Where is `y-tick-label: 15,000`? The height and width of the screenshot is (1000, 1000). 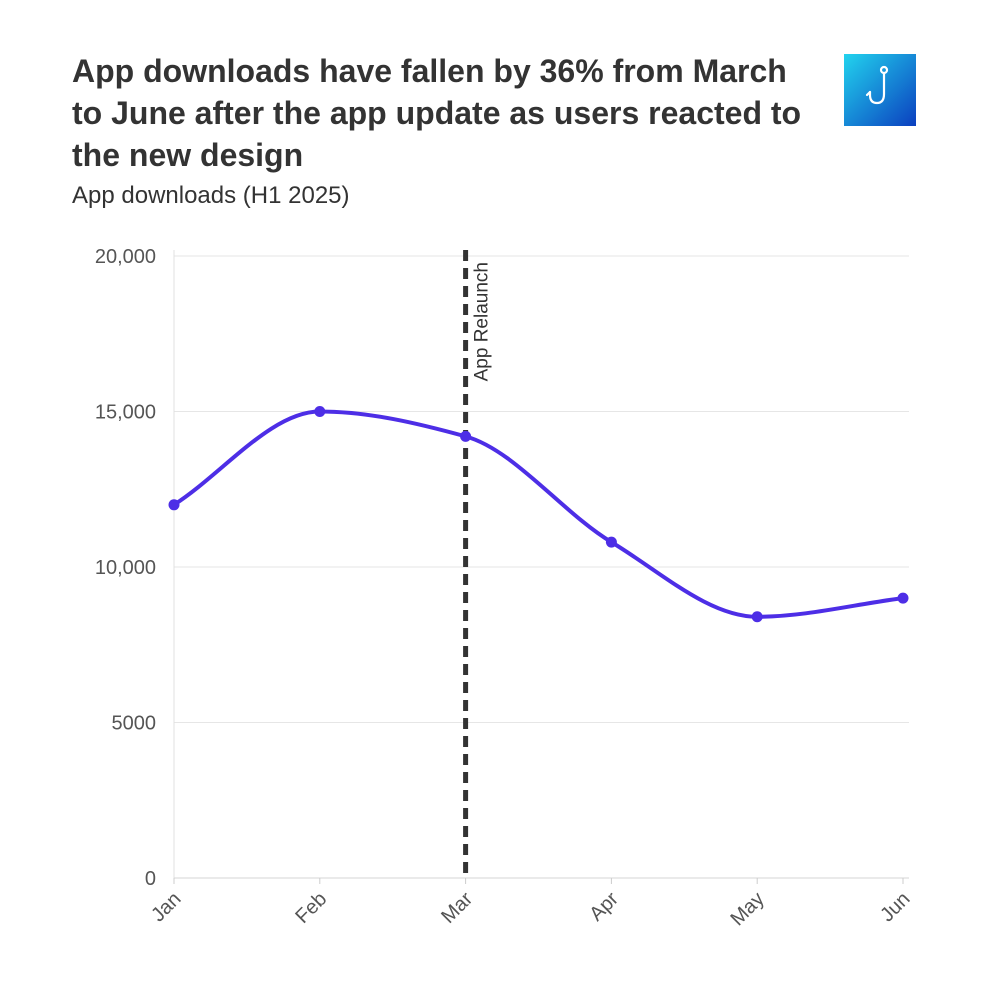 y-tick-label: 15,000 is located at coordinates (125, 413).